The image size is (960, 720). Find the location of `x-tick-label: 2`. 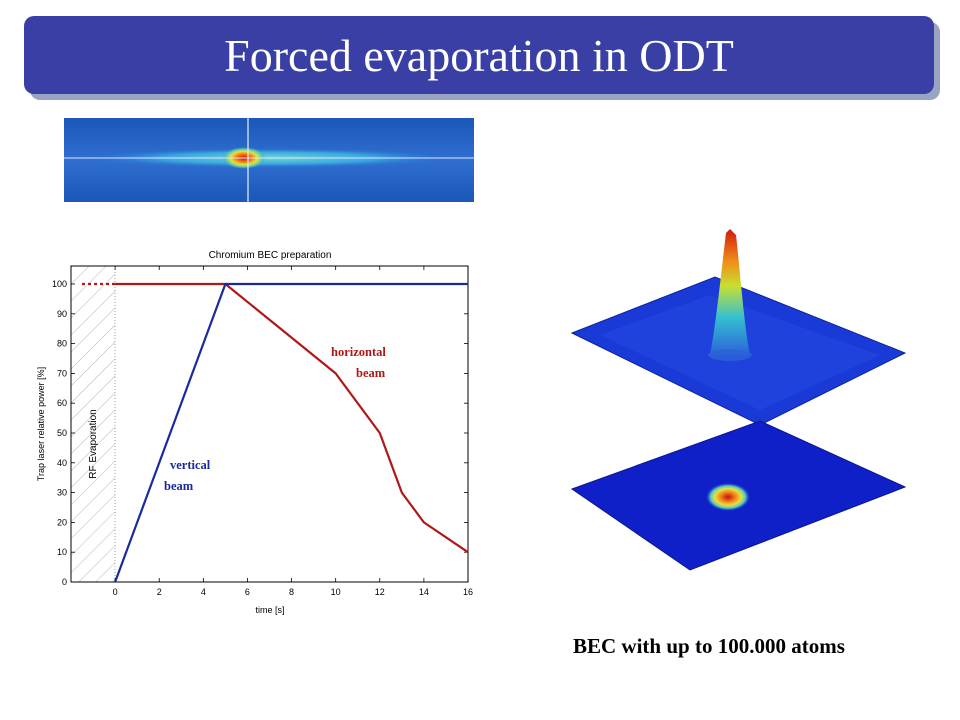

x-tick-label: 2 is located at coordinates (159, 592).